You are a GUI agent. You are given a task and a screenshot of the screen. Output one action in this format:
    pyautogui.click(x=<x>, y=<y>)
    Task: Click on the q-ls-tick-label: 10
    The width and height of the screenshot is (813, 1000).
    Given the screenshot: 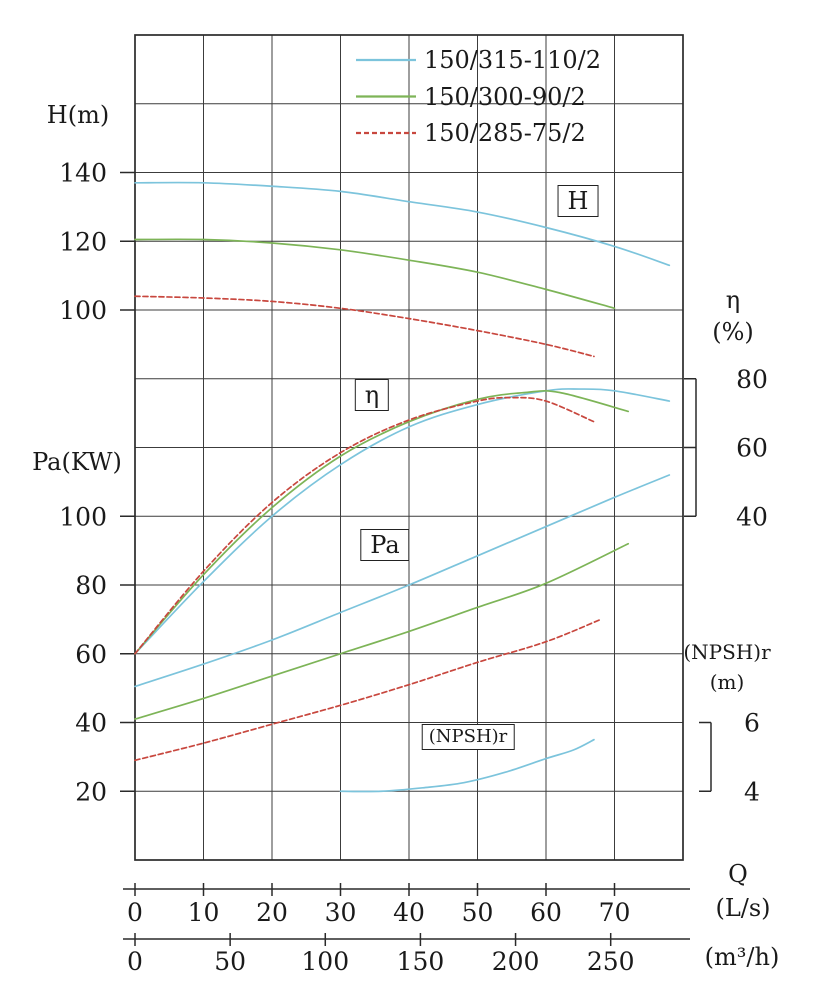 What is the action you would take?
    pyautogui.click(x=204, y=912)
    